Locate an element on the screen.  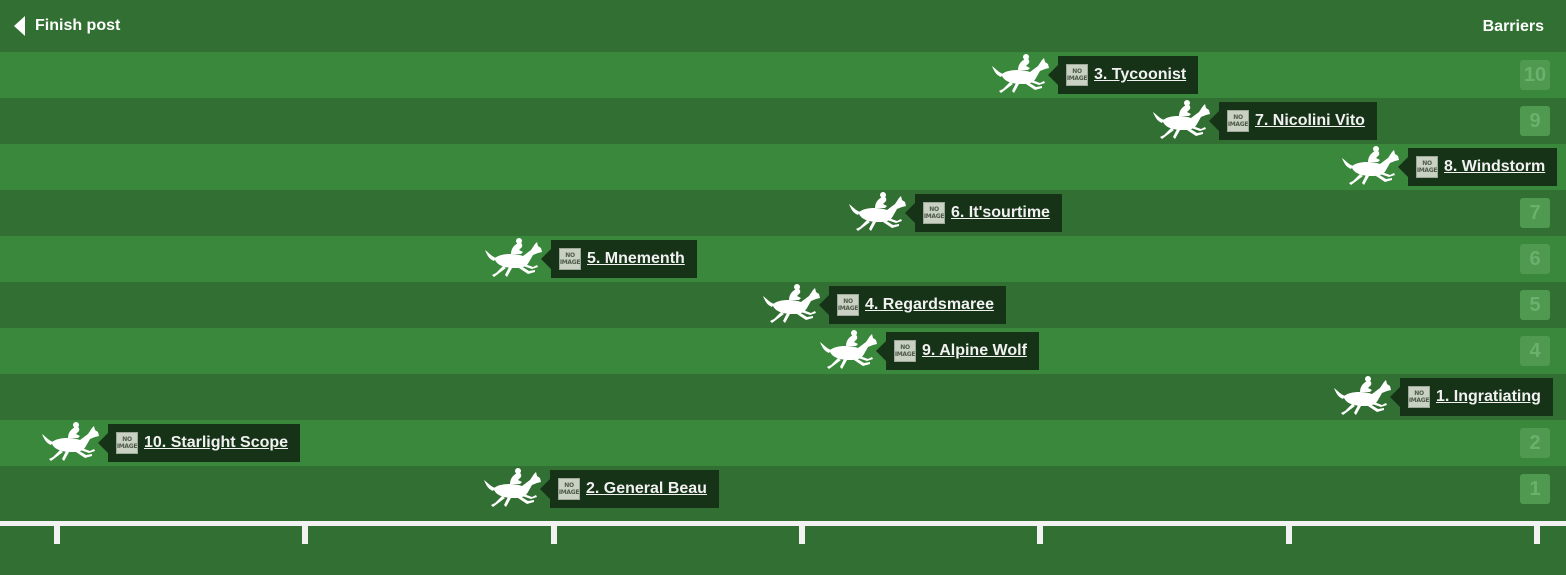
runner-name-link: 5. Mnementh is located at coordinates (636, 258).